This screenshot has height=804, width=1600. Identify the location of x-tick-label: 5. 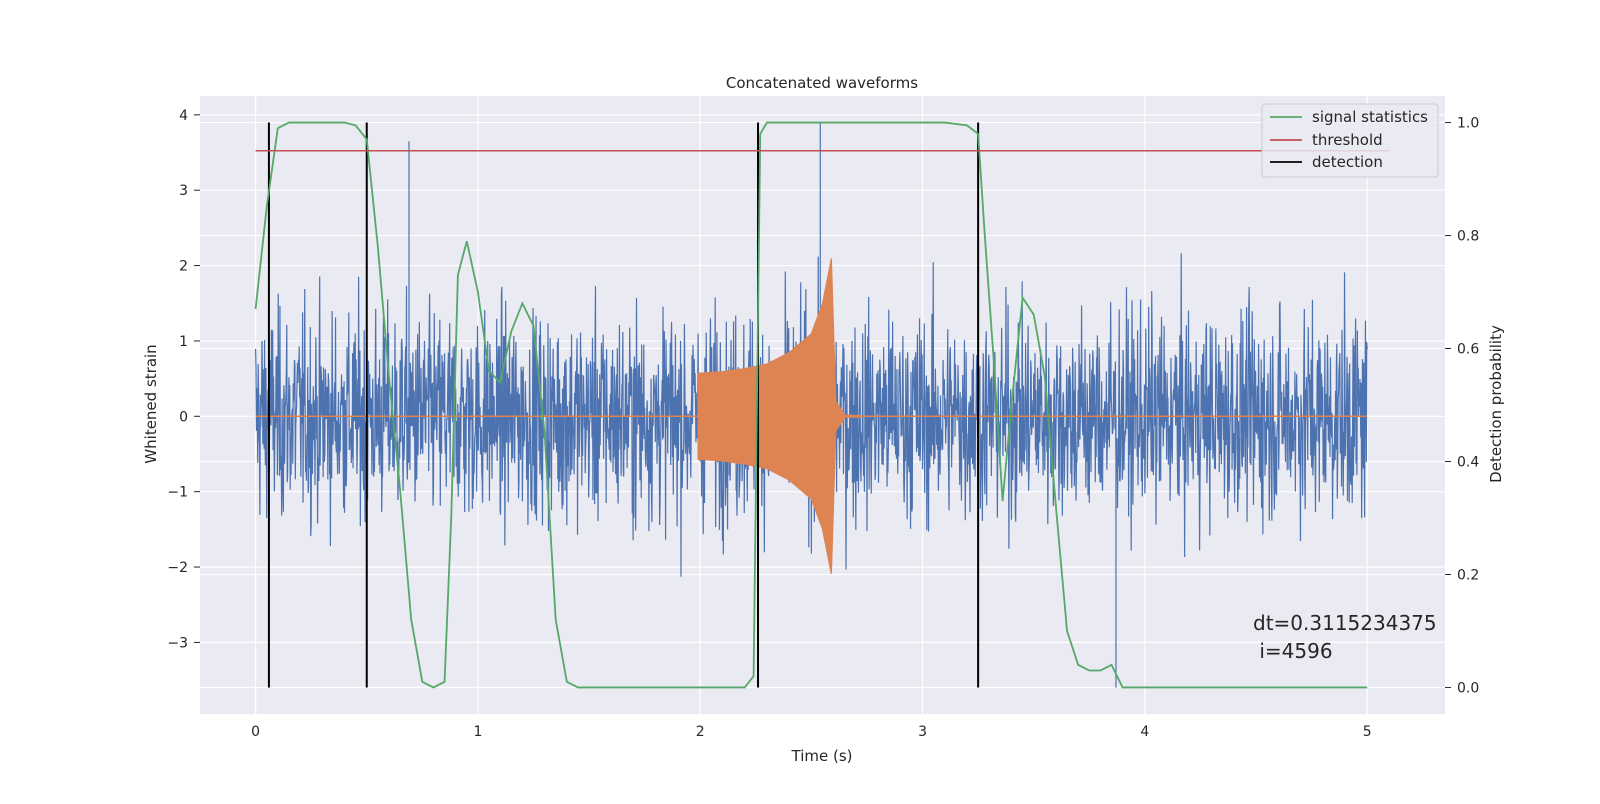
(1367, 732).